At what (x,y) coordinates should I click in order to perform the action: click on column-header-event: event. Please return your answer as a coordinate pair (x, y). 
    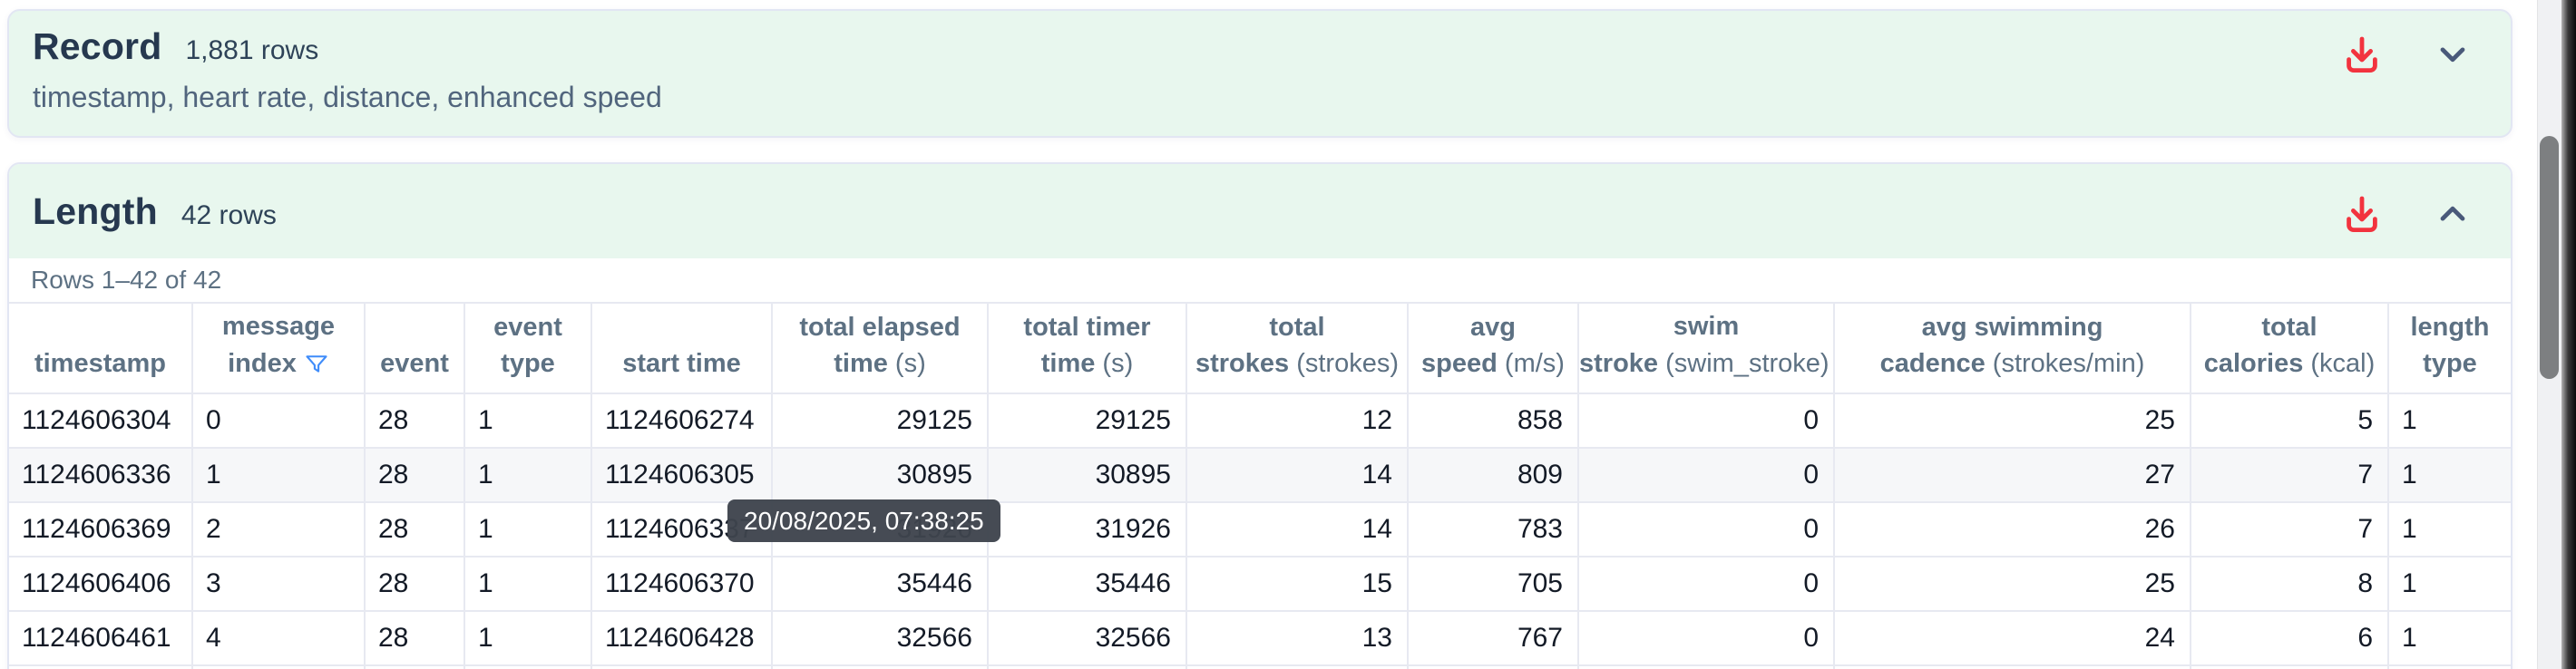
    Looking at the image, I should click on (415, 349).